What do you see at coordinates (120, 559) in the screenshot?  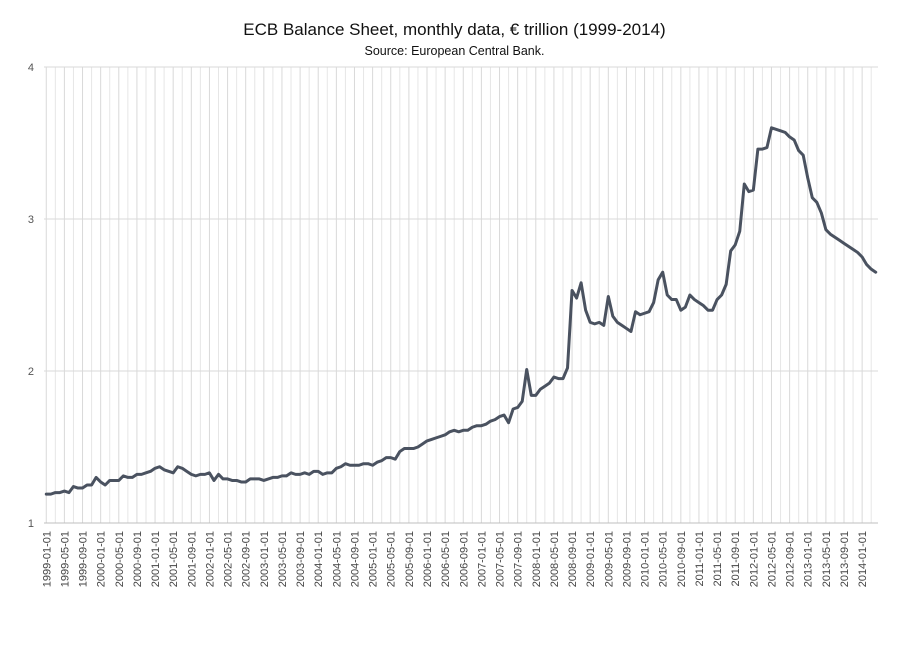 I see `x-tick-label: 2000-05-01` at bounding box center [120, 559].